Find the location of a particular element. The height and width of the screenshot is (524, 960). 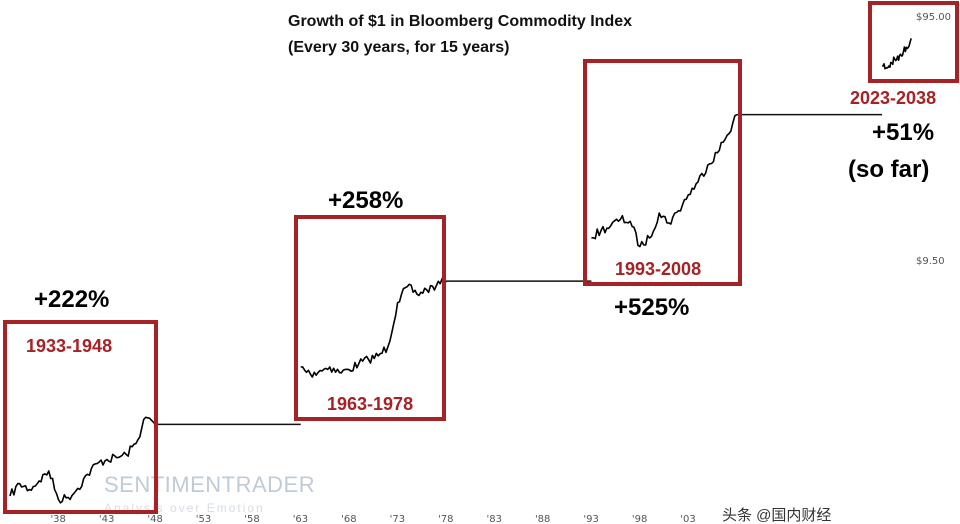

period-label-2023-2038: 2023-2038 is located at coordinates (893, 98).